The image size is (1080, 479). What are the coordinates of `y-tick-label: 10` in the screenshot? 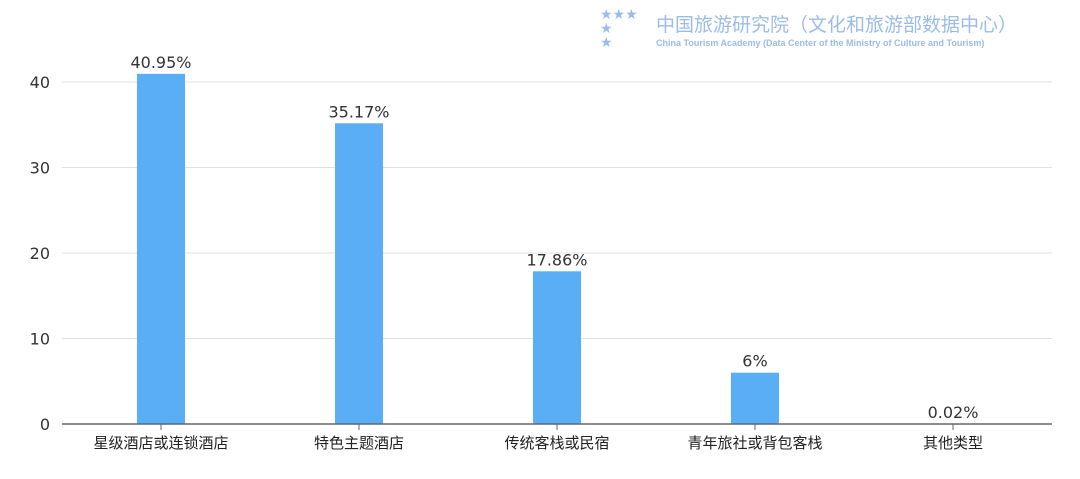 It's located at (40, 339).